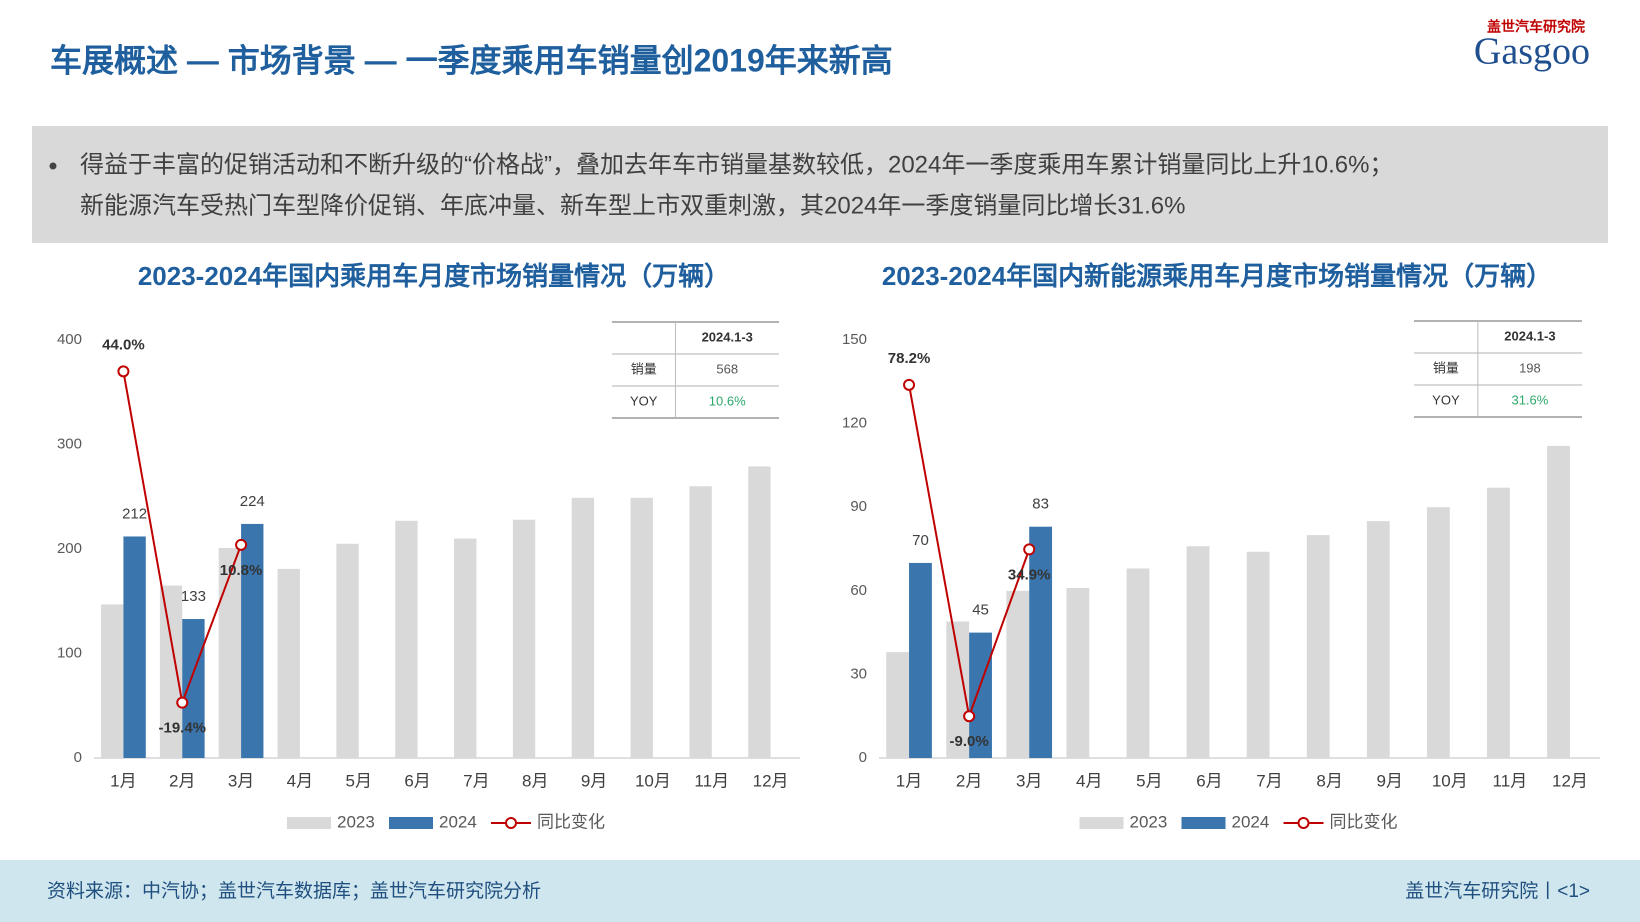 The image size is (1640, 922). I want to click on y-tick-label: 120, so click(854, 423).